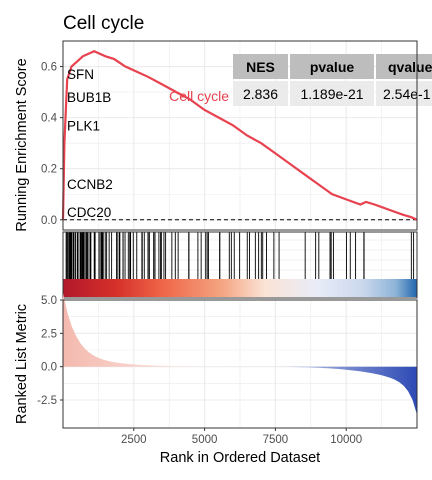 The image size is (432, 480). What do you see at coordinates (50, 351) in the screenshot?
I see `metric-y-axis: -2.5 0.0 2.5 5.0` at bounding box center [50, 351].